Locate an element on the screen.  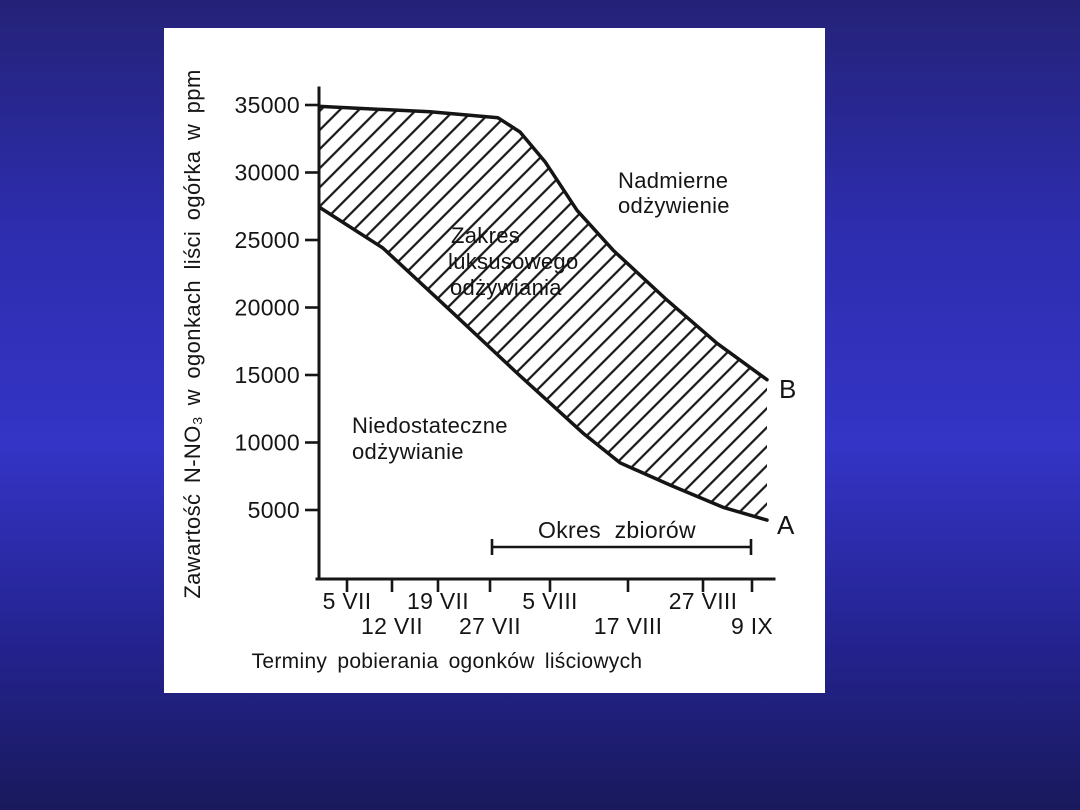
region-label-insufficient-nutrition: Niedostateczne odżywianie is located at coordinates (430, 438).